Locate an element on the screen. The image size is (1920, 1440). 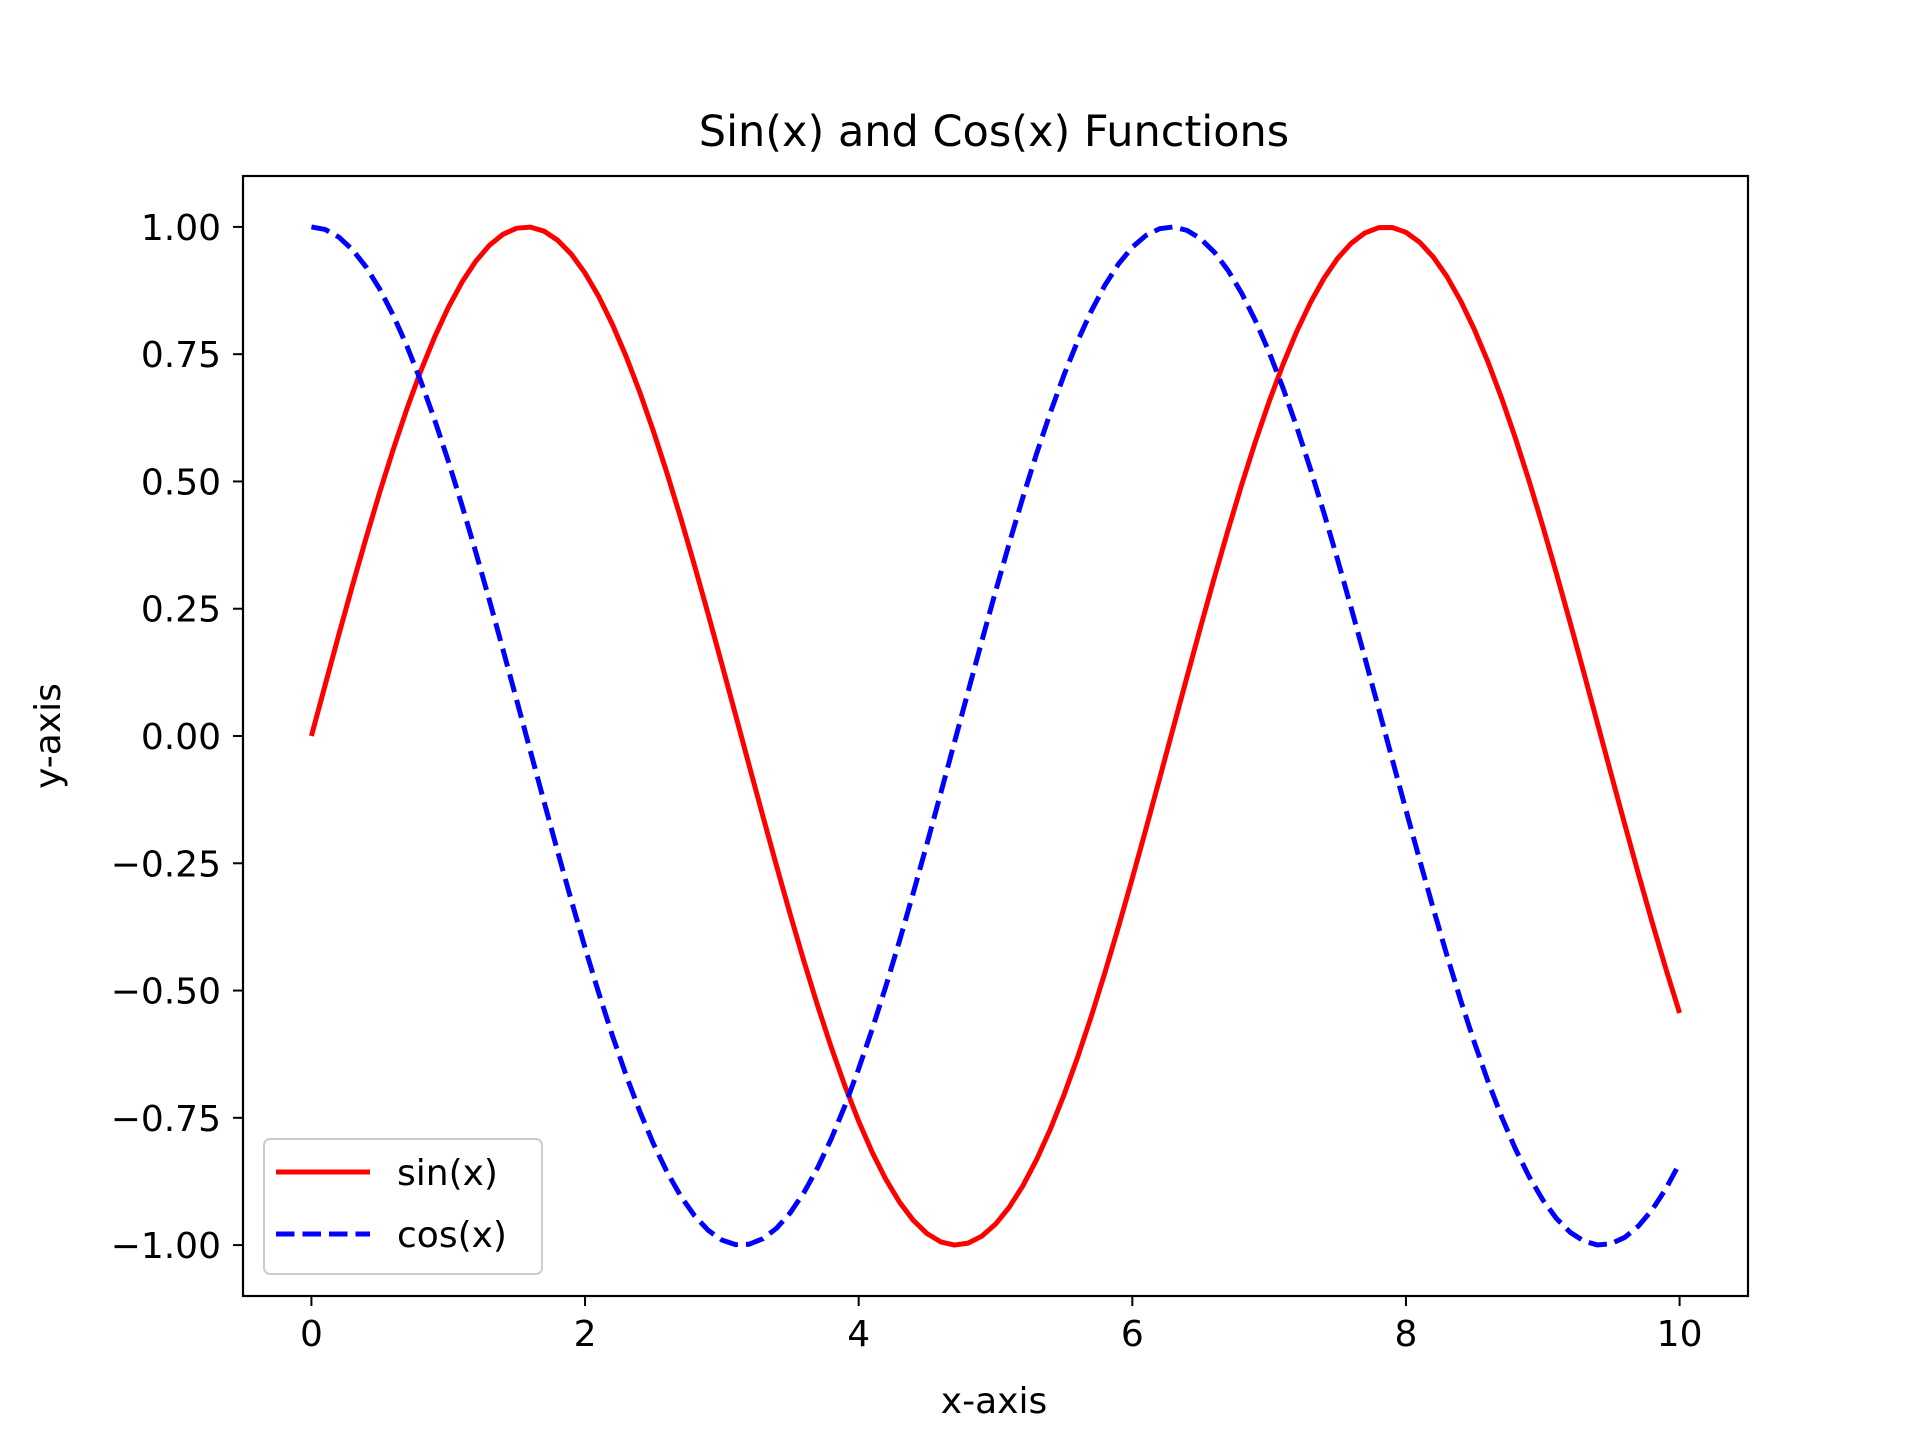
x-axis-ticks: 0 2 4 6 8 10 is located at coordinates (1001, 1325).